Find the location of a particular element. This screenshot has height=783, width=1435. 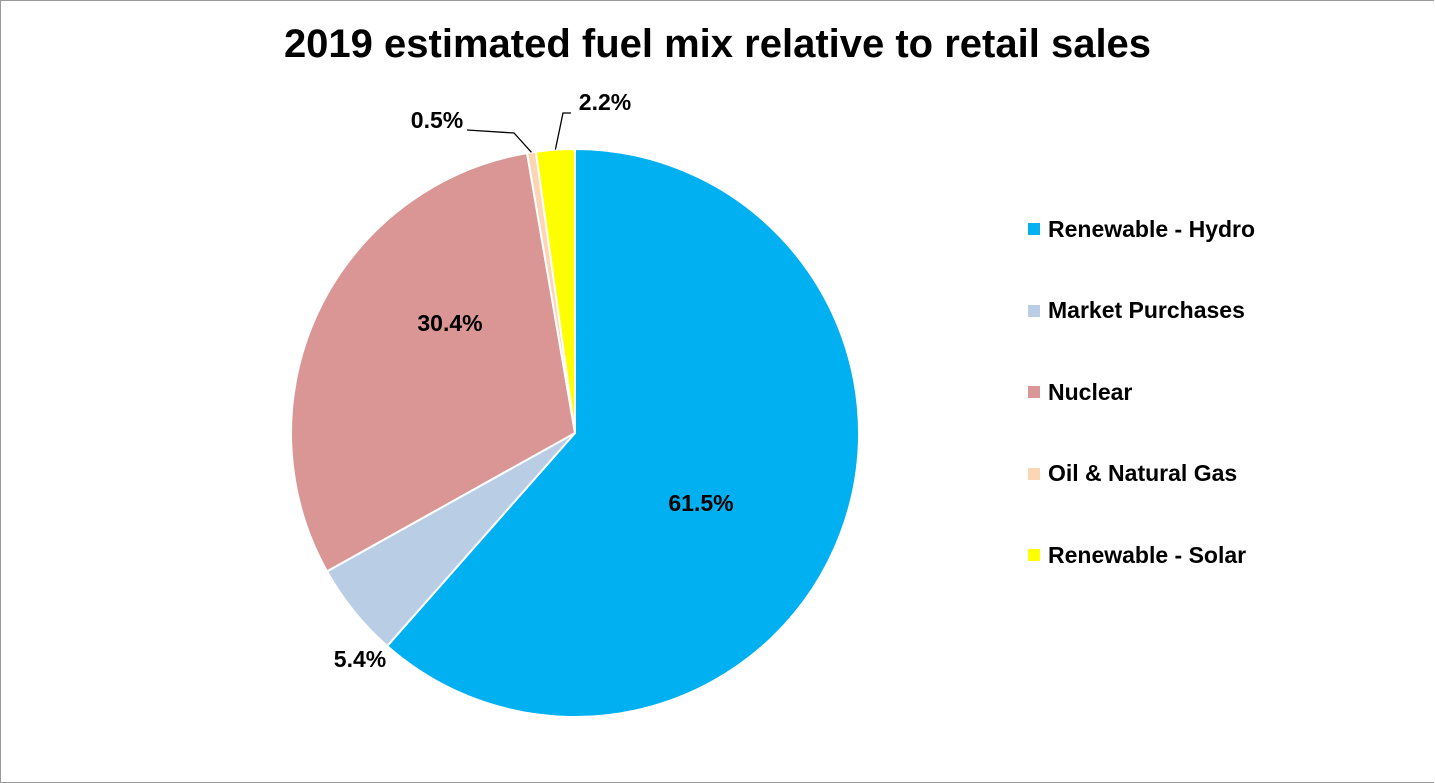

legend-item-oil-gas: Oil & Natural Gas is located at coordinates (1141, 474).